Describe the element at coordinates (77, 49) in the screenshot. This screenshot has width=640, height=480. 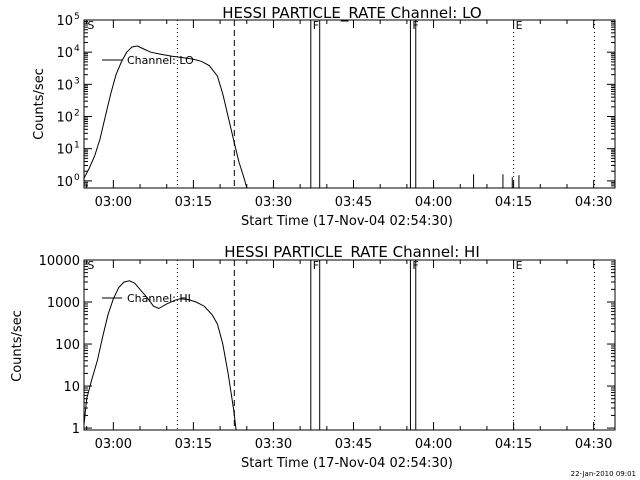
I see `y-tick-exponent: 4` at that location.